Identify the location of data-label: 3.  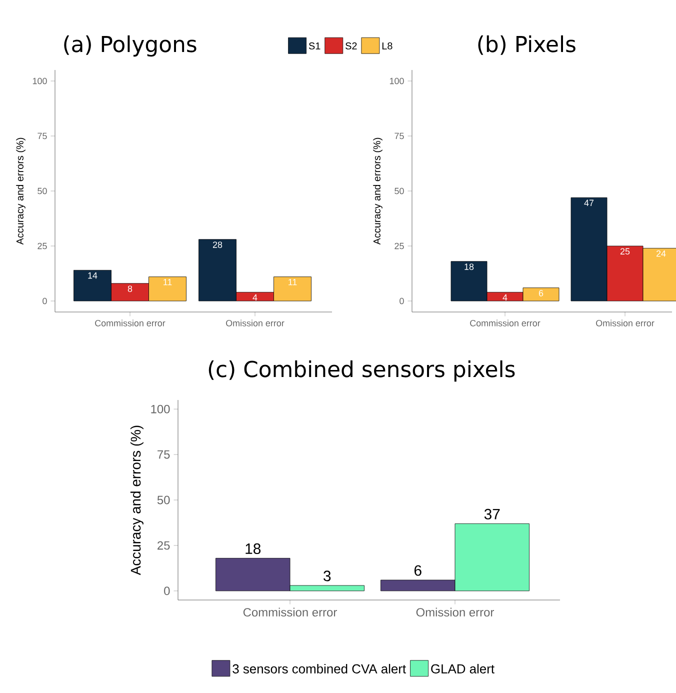
(327, 576).